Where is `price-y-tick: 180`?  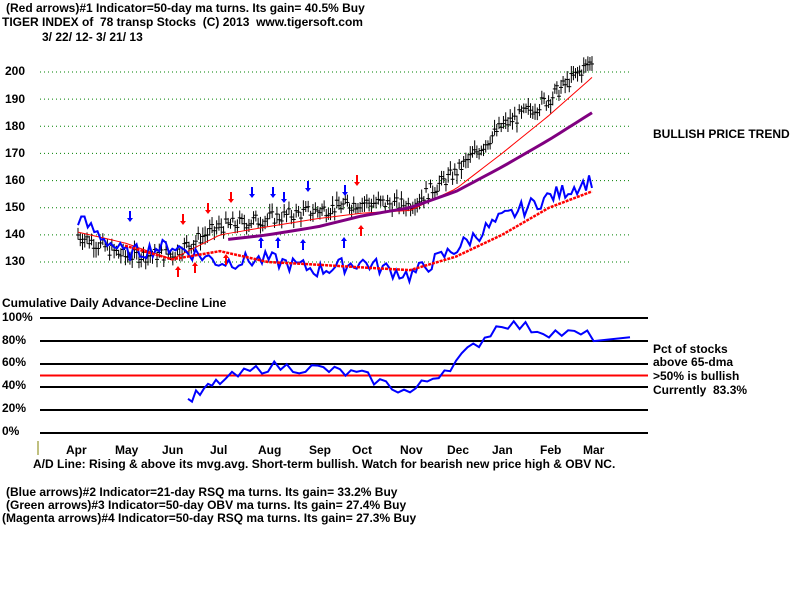
price-y-tick: 180 is located at coordinates (15, 126).